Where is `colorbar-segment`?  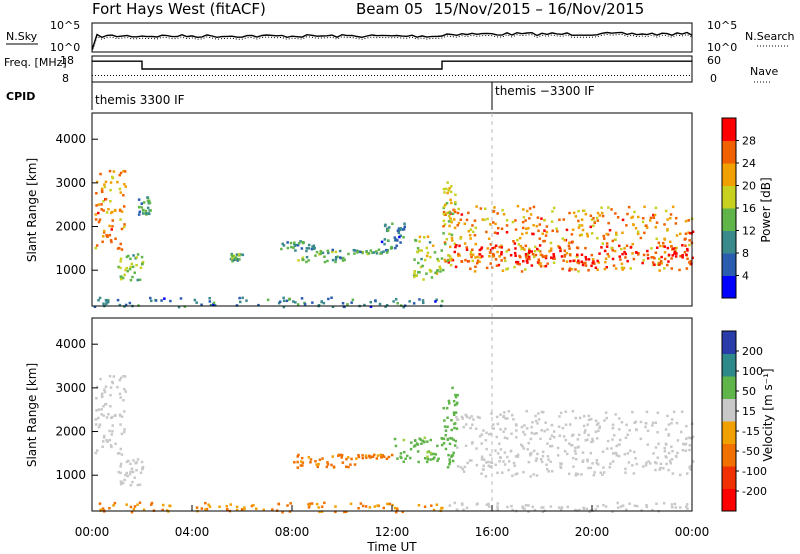 colorbar-segment is located at coordinates (729, 264).